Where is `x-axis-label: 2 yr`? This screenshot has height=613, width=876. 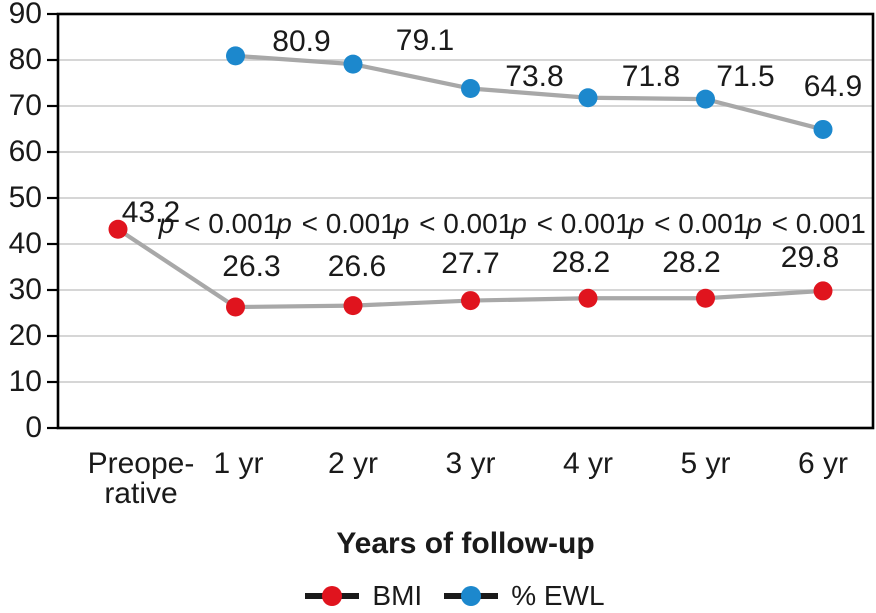
x-axis-label: 2 yr is located at coordinates (352, 463).